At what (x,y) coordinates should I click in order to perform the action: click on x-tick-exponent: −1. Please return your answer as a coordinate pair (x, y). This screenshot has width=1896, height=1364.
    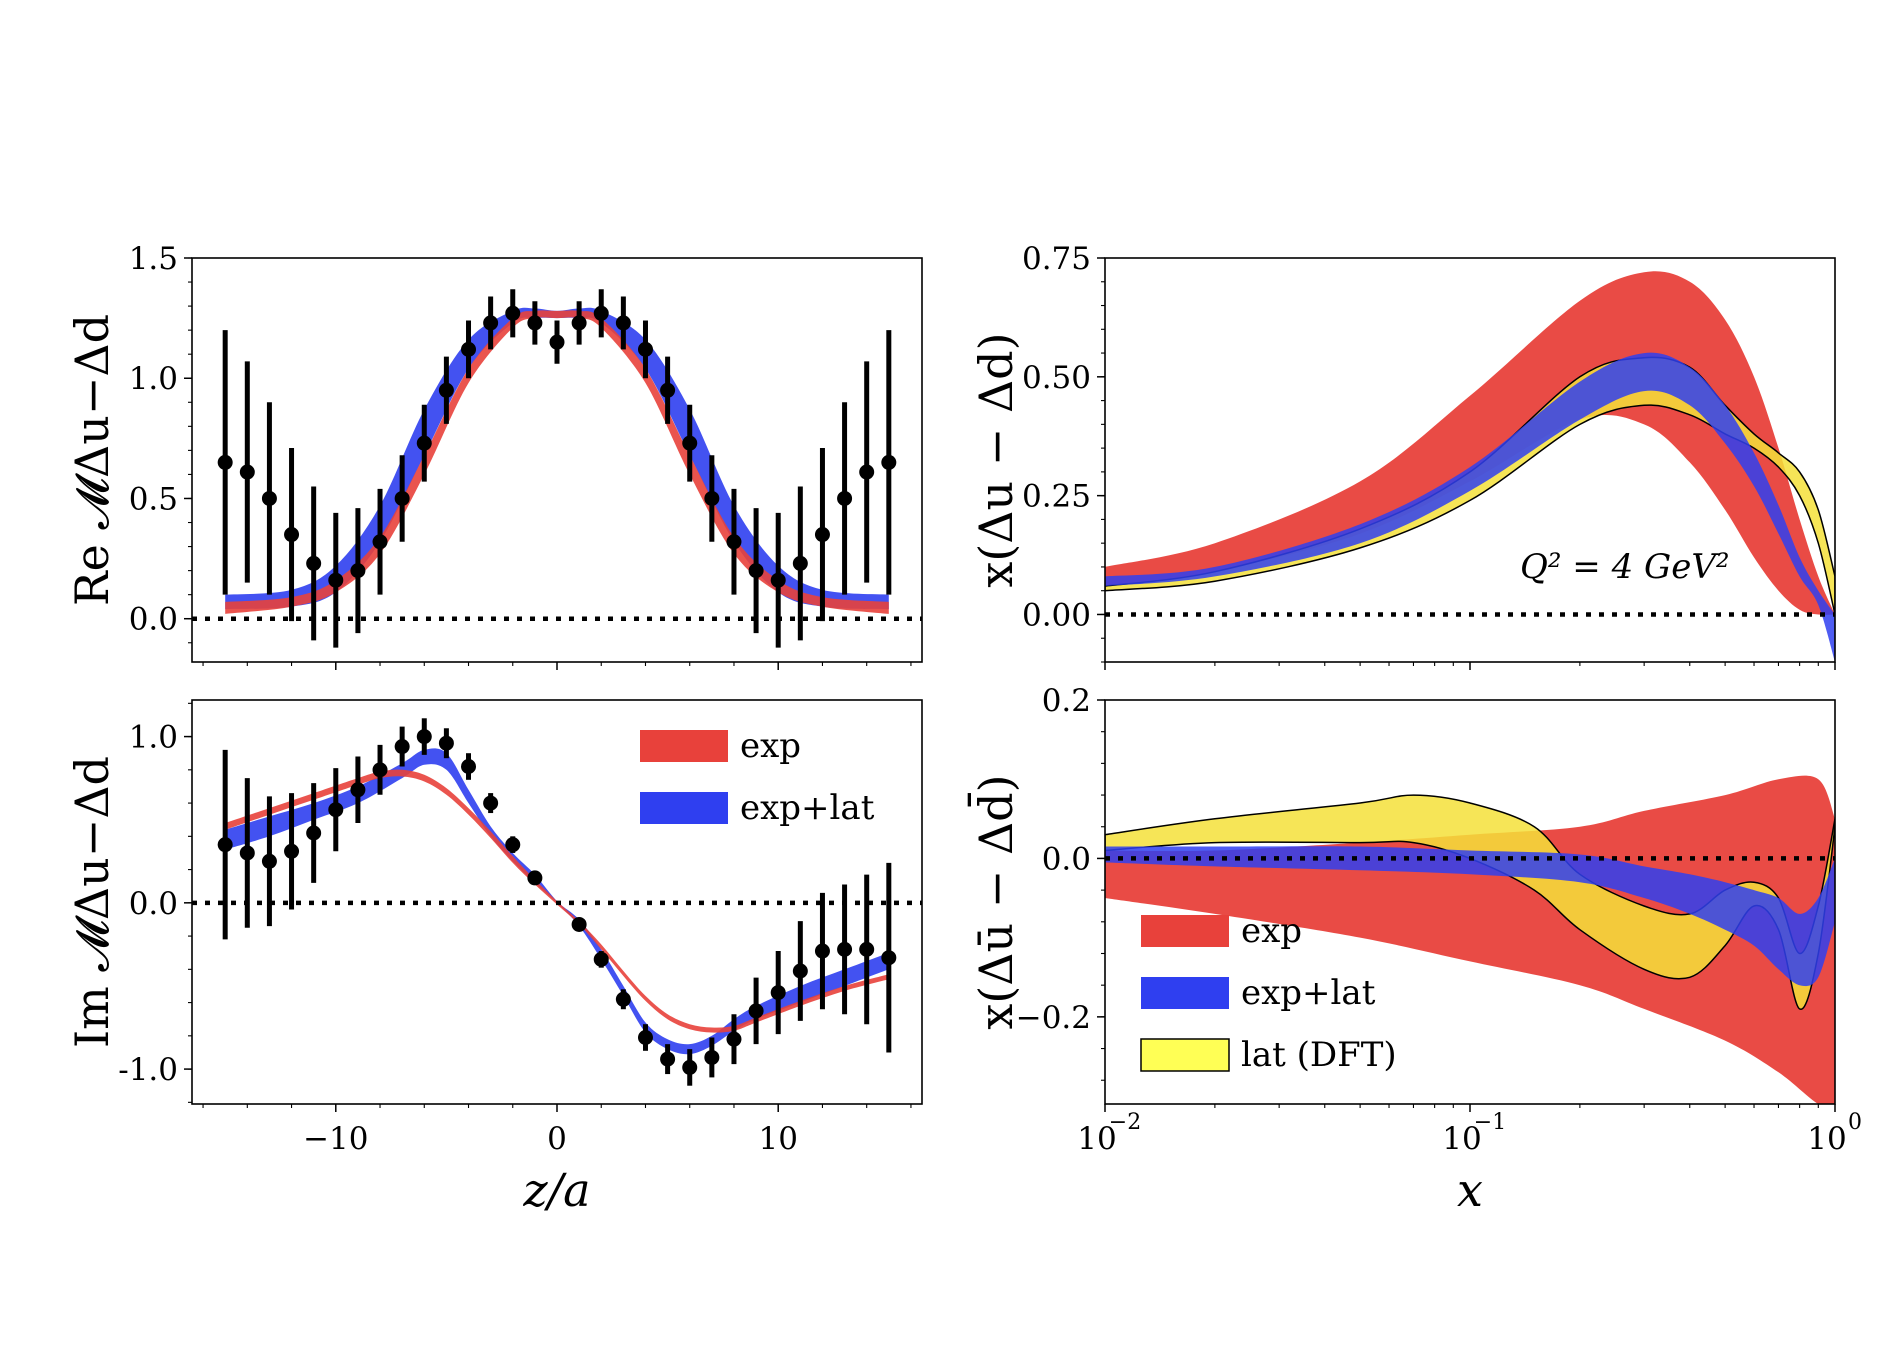
    Looking at the image, I should click on (1490, 1122).